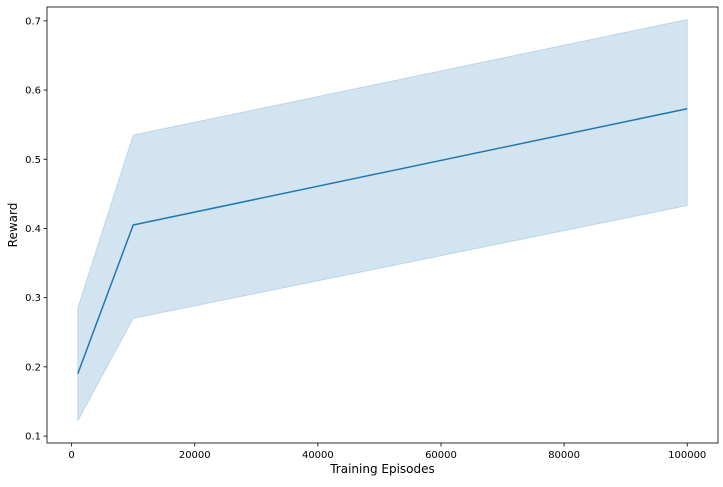  I want to click on y-tick-label: 0.7, so click(33, 21).